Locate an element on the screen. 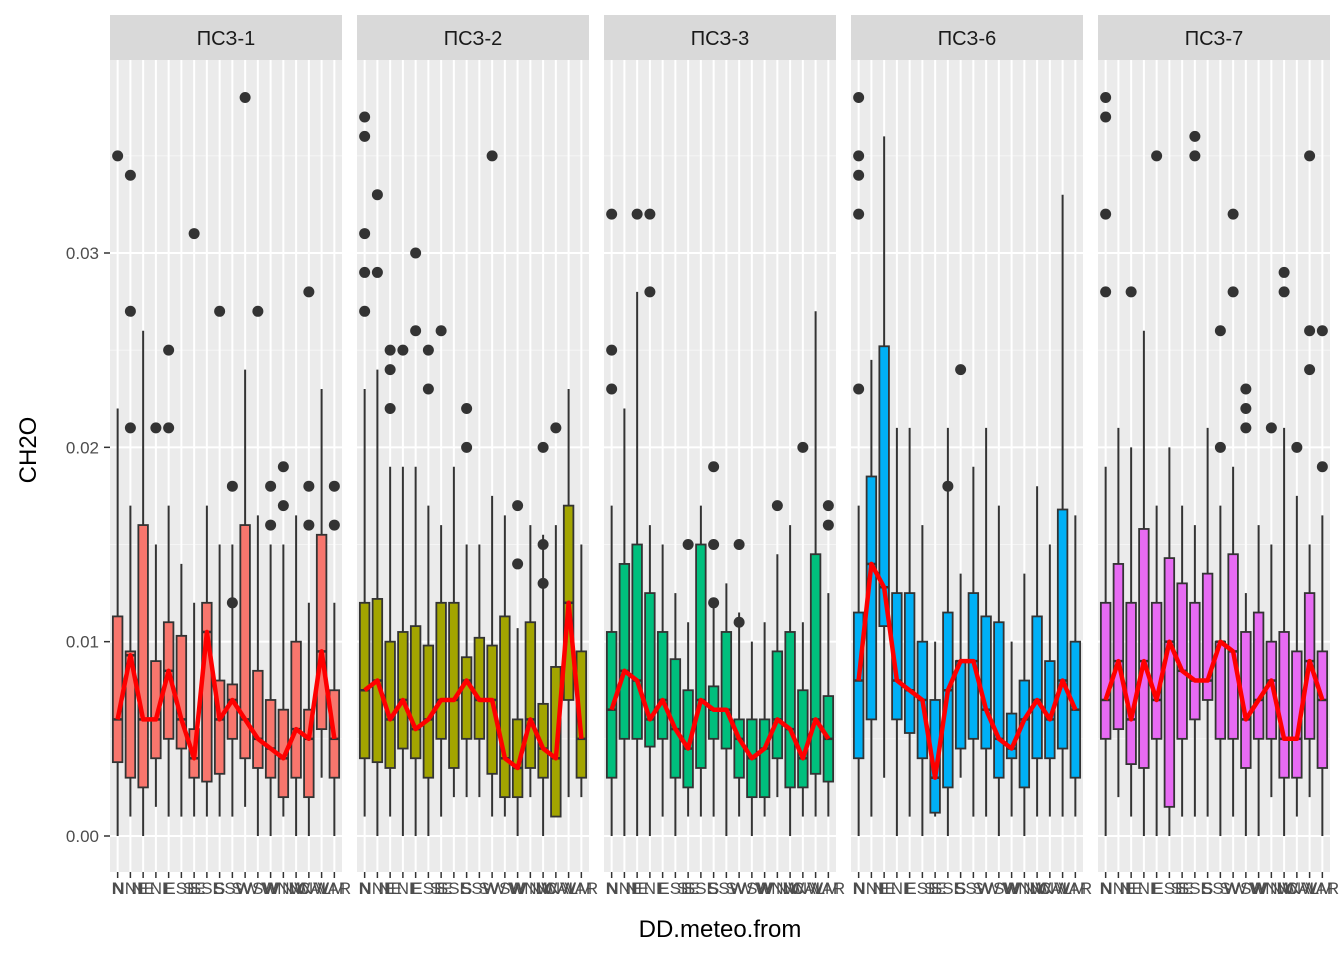  boxplot-SSW is located at coordinates (232, 648).